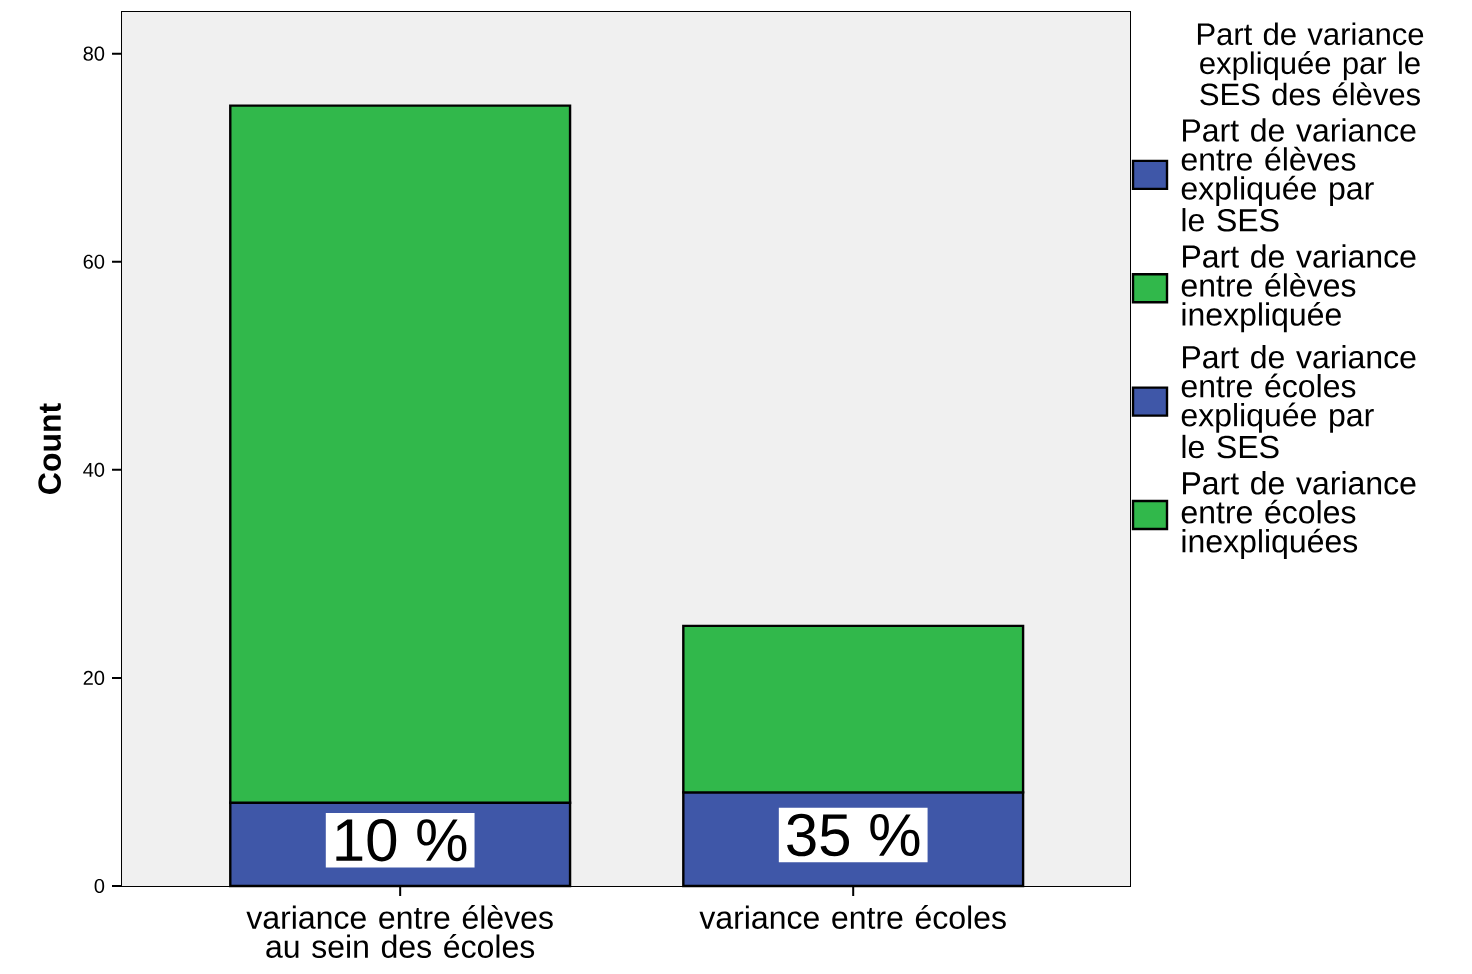 The width and height of the screenshot is (1472, 974). What do you see at coordinates (94, 677) in the screenshot?
I see `y-tick-label: 20` at bounding box center [94, 677].